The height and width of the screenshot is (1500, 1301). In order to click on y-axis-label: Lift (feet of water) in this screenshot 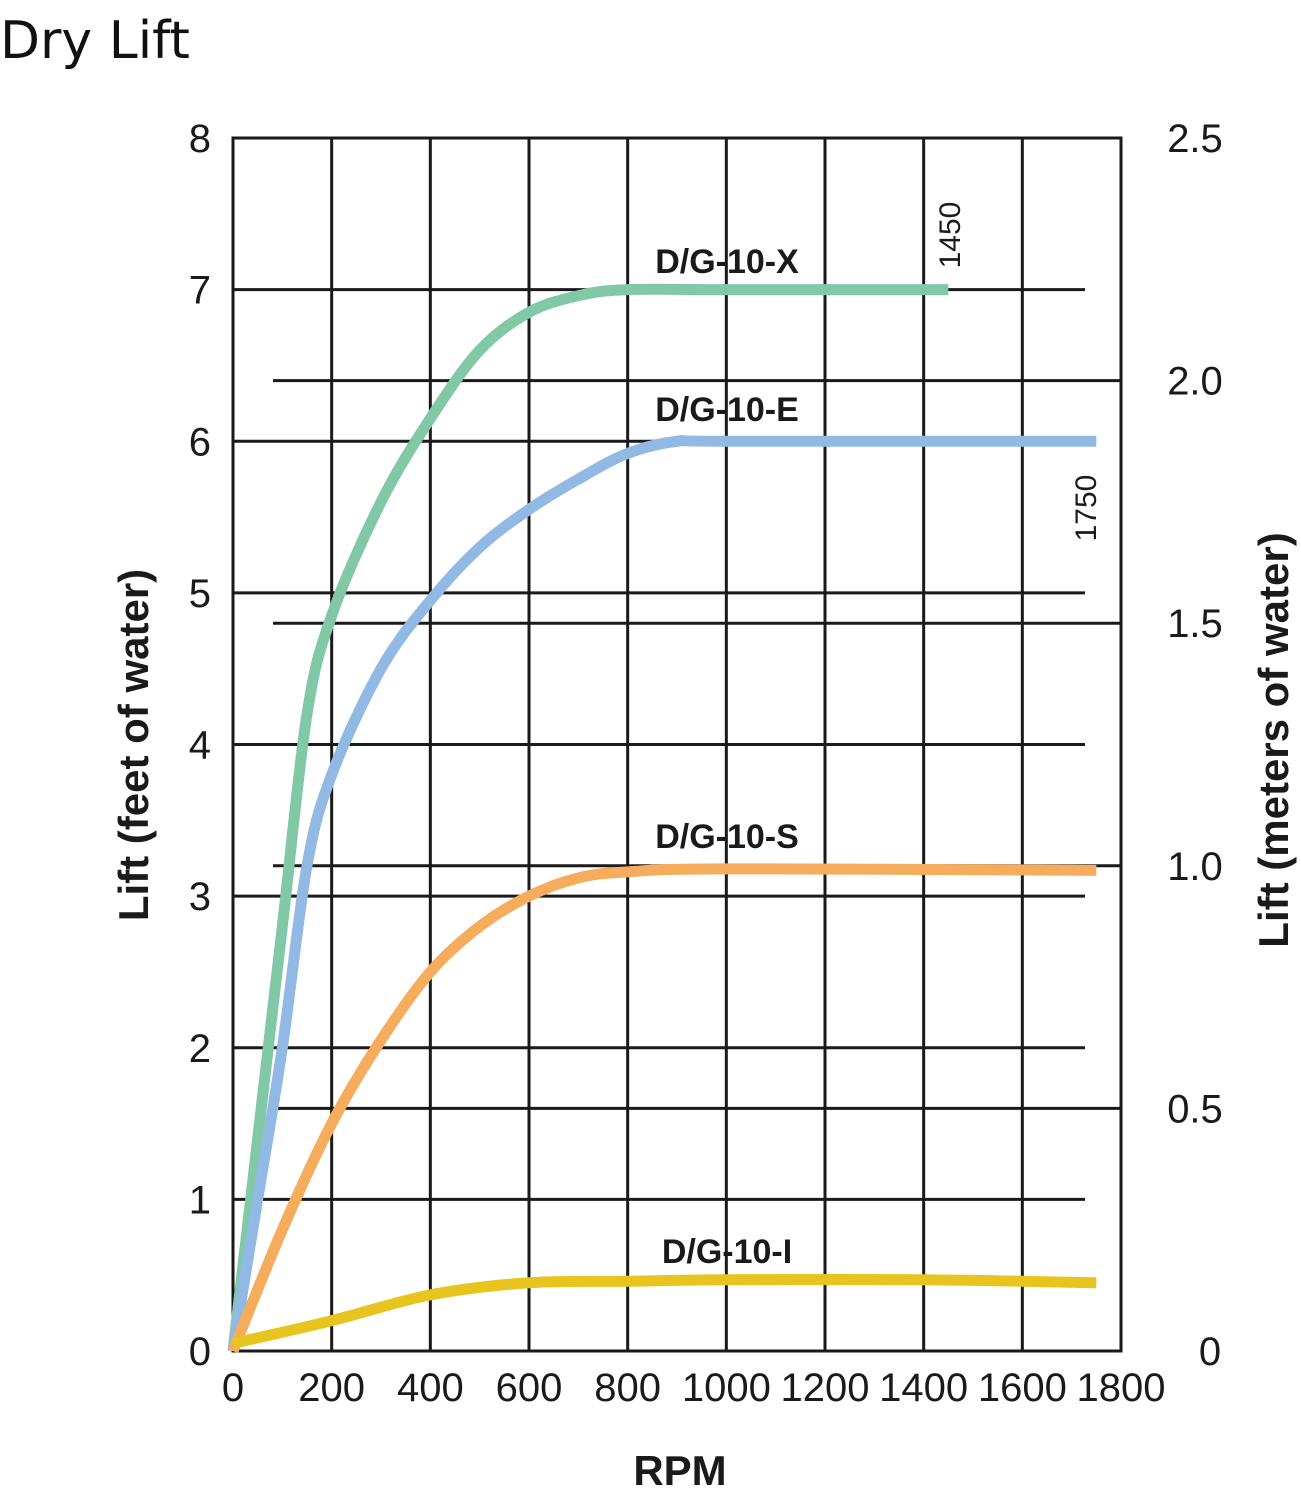, I will do `click(133, 745)`.